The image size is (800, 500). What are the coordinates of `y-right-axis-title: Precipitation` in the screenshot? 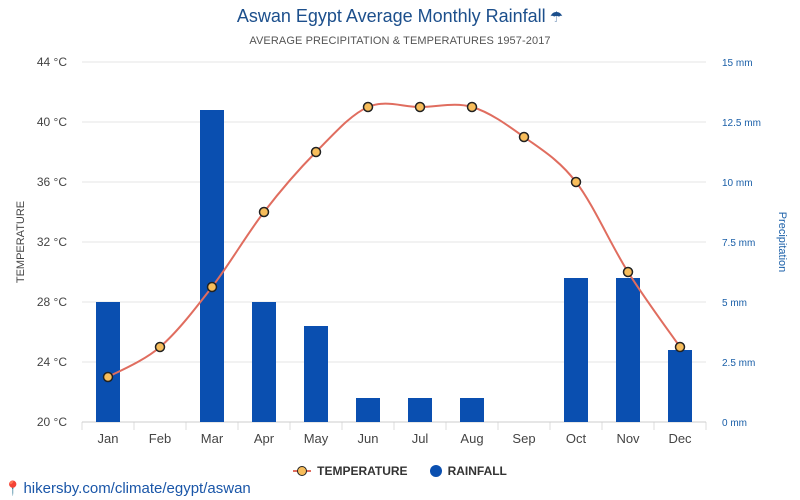 It's located at (782, 242).